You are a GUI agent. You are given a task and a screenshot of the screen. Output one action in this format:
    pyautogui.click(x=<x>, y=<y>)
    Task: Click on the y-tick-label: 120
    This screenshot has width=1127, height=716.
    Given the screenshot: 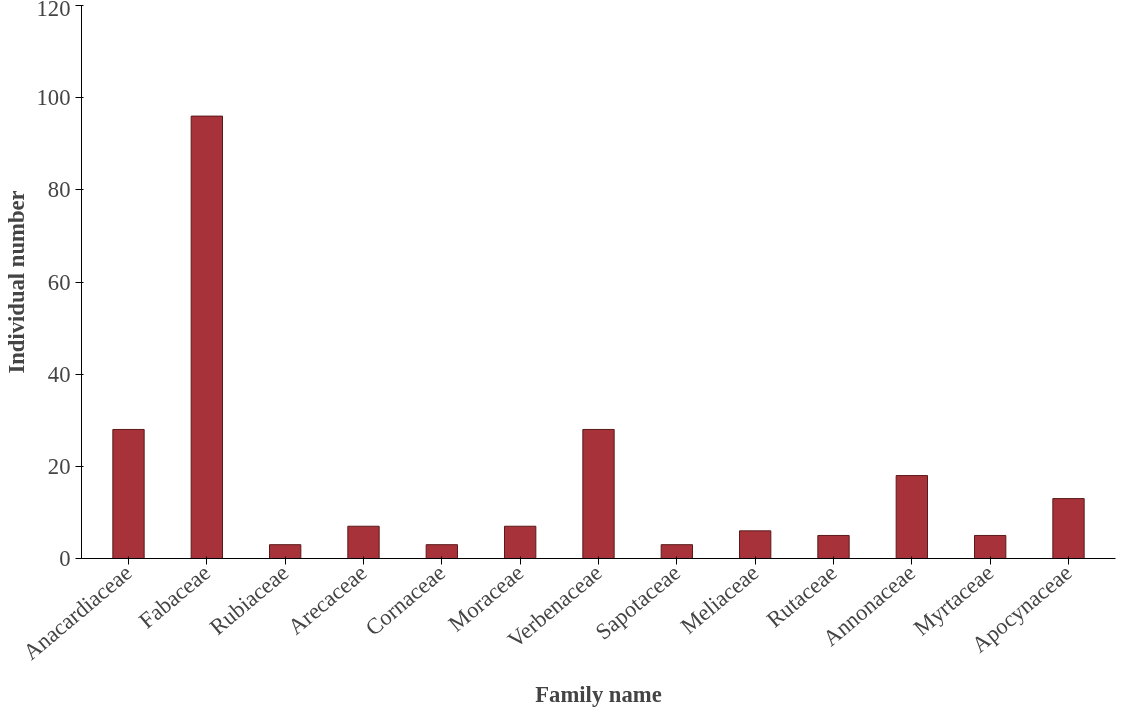 What is the action you would take?
    pyautogui.click(x=53, y=10)
    